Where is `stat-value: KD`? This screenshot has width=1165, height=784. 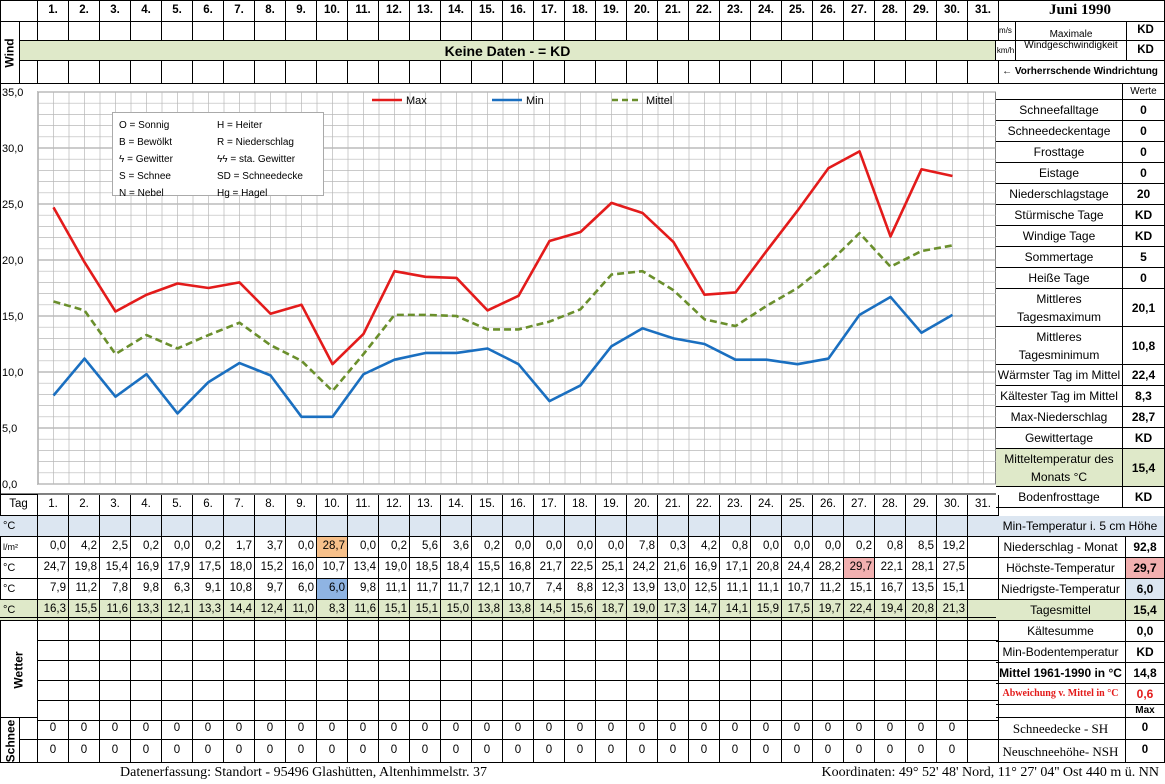 stat-value: KD is located at coordinates (1144, 497).